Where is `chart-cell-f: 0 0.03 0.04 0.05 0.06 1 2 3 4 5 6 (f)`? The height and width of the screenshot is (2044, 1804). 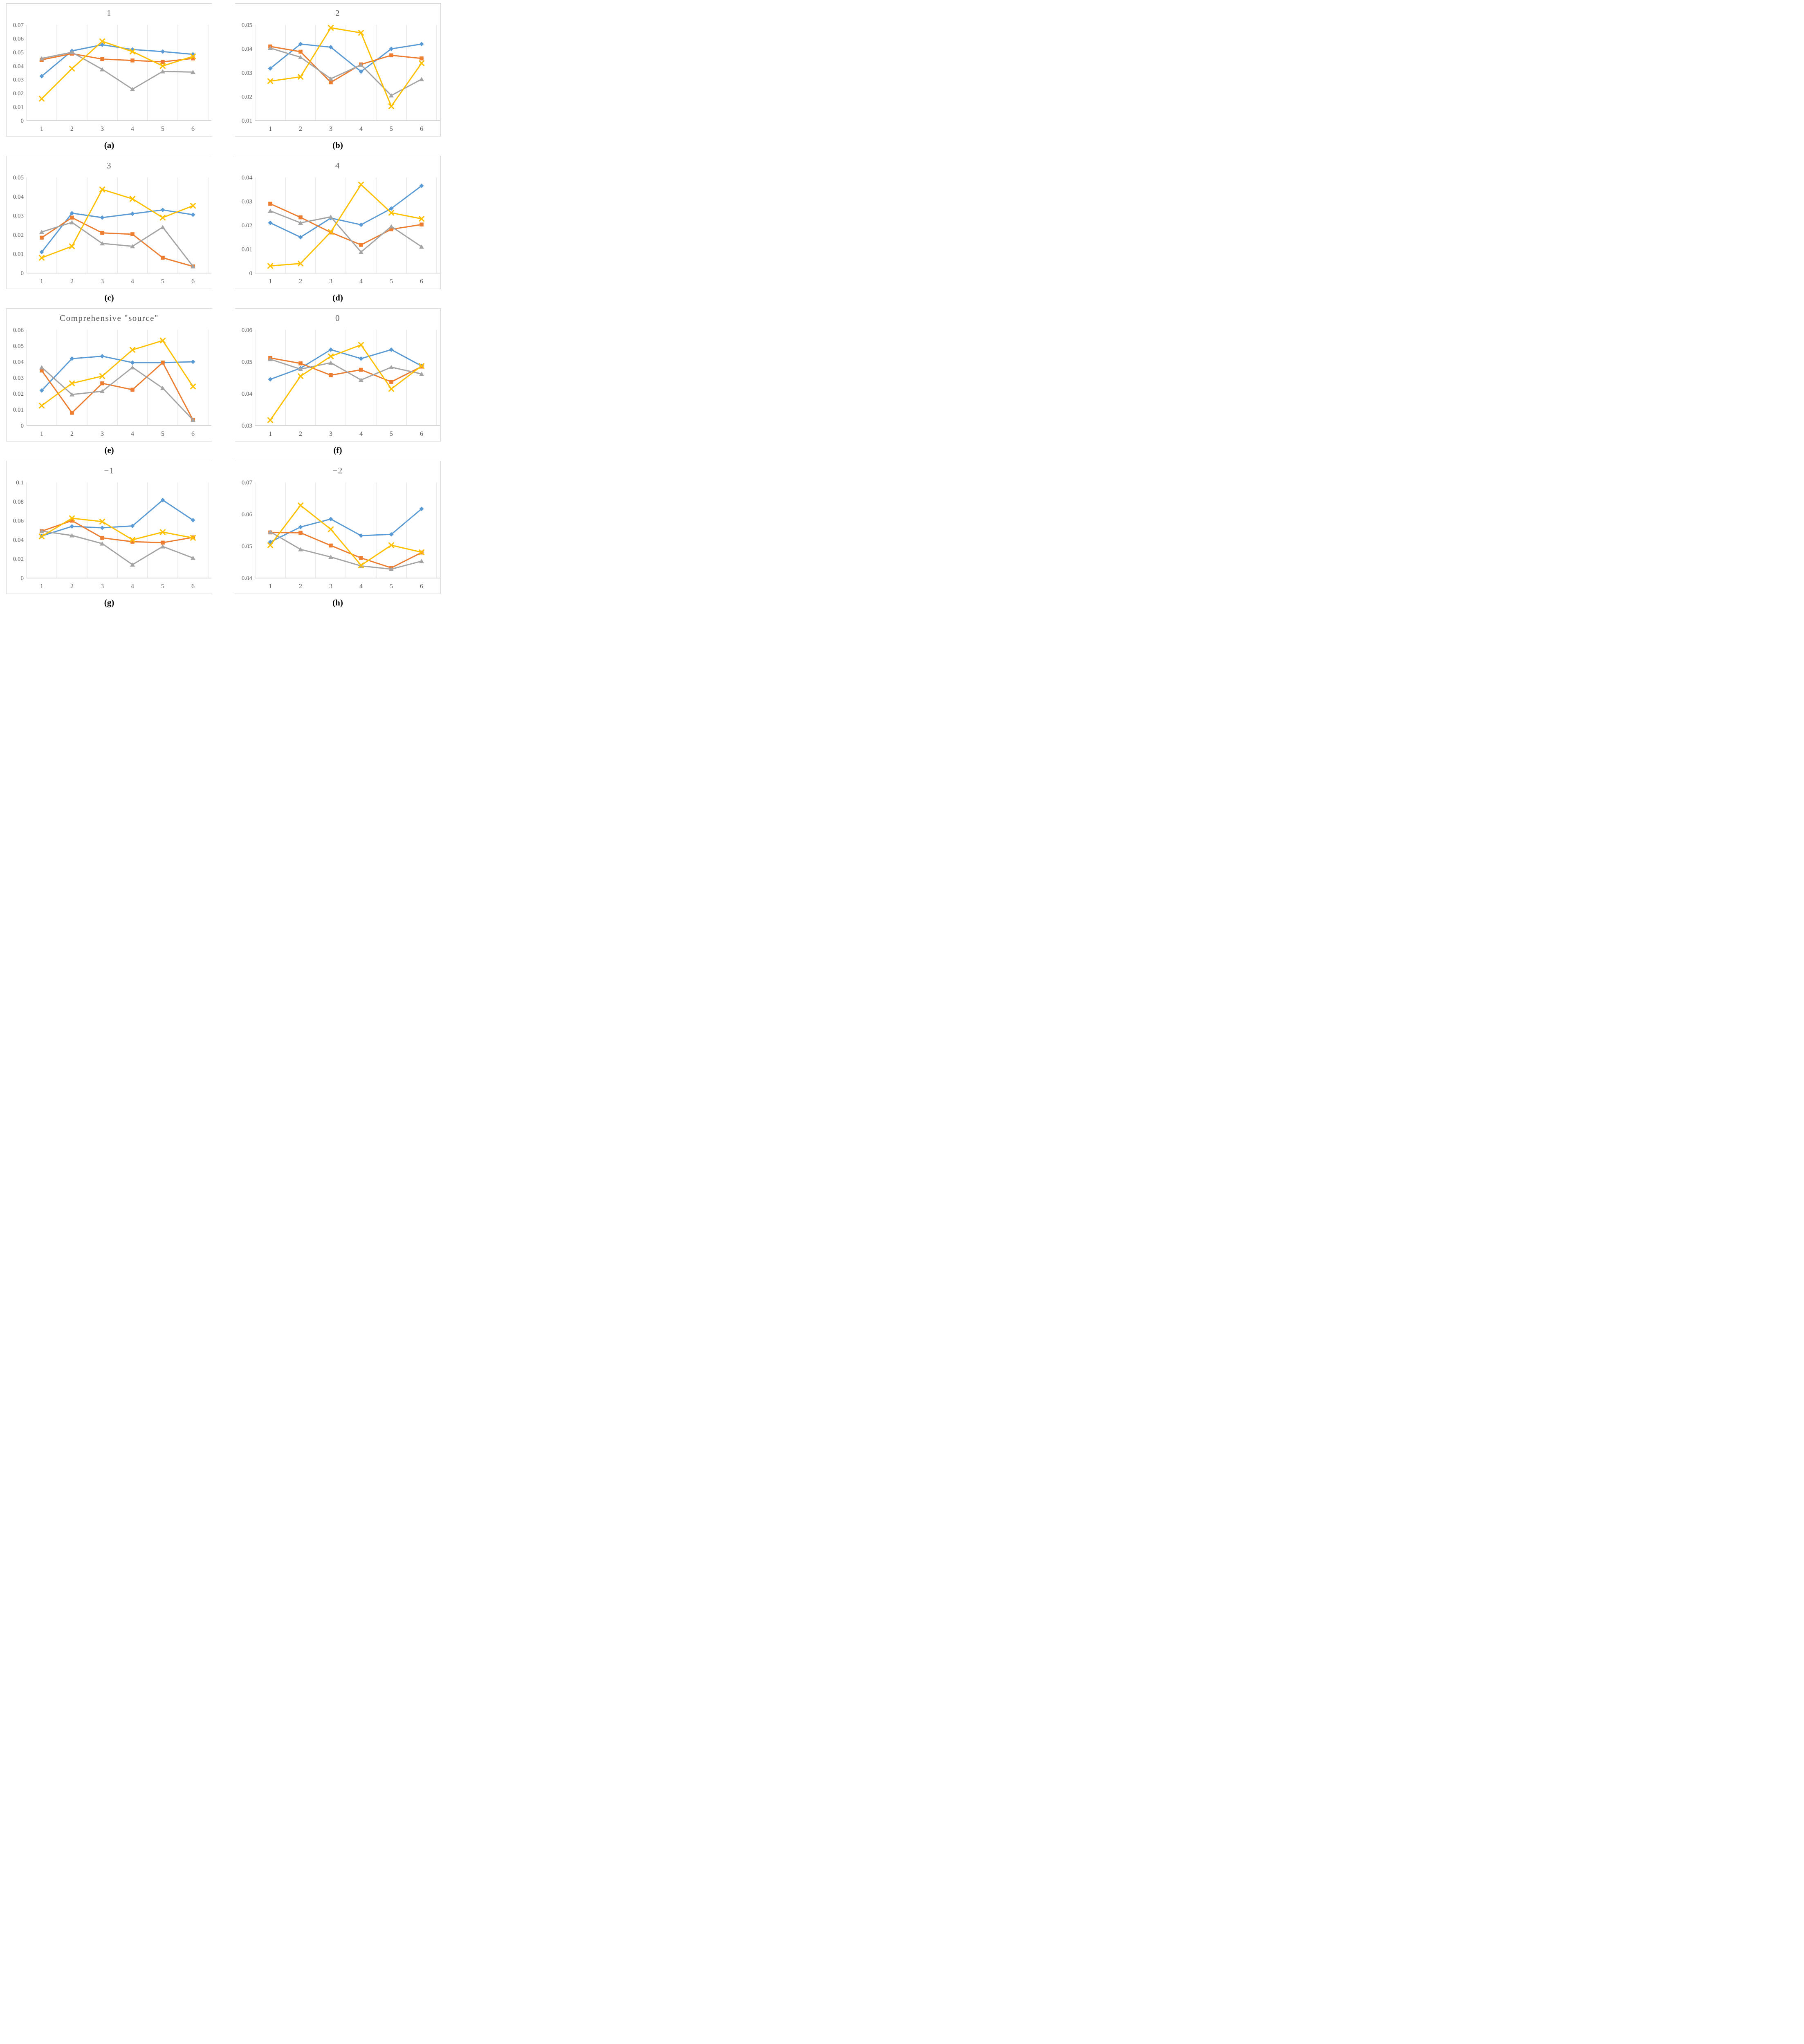 chart-cell-f: 0 0.03 0.04 0.05 0.06 1 2 3 4 5 6 (f) is located at coordinates (337, 384).